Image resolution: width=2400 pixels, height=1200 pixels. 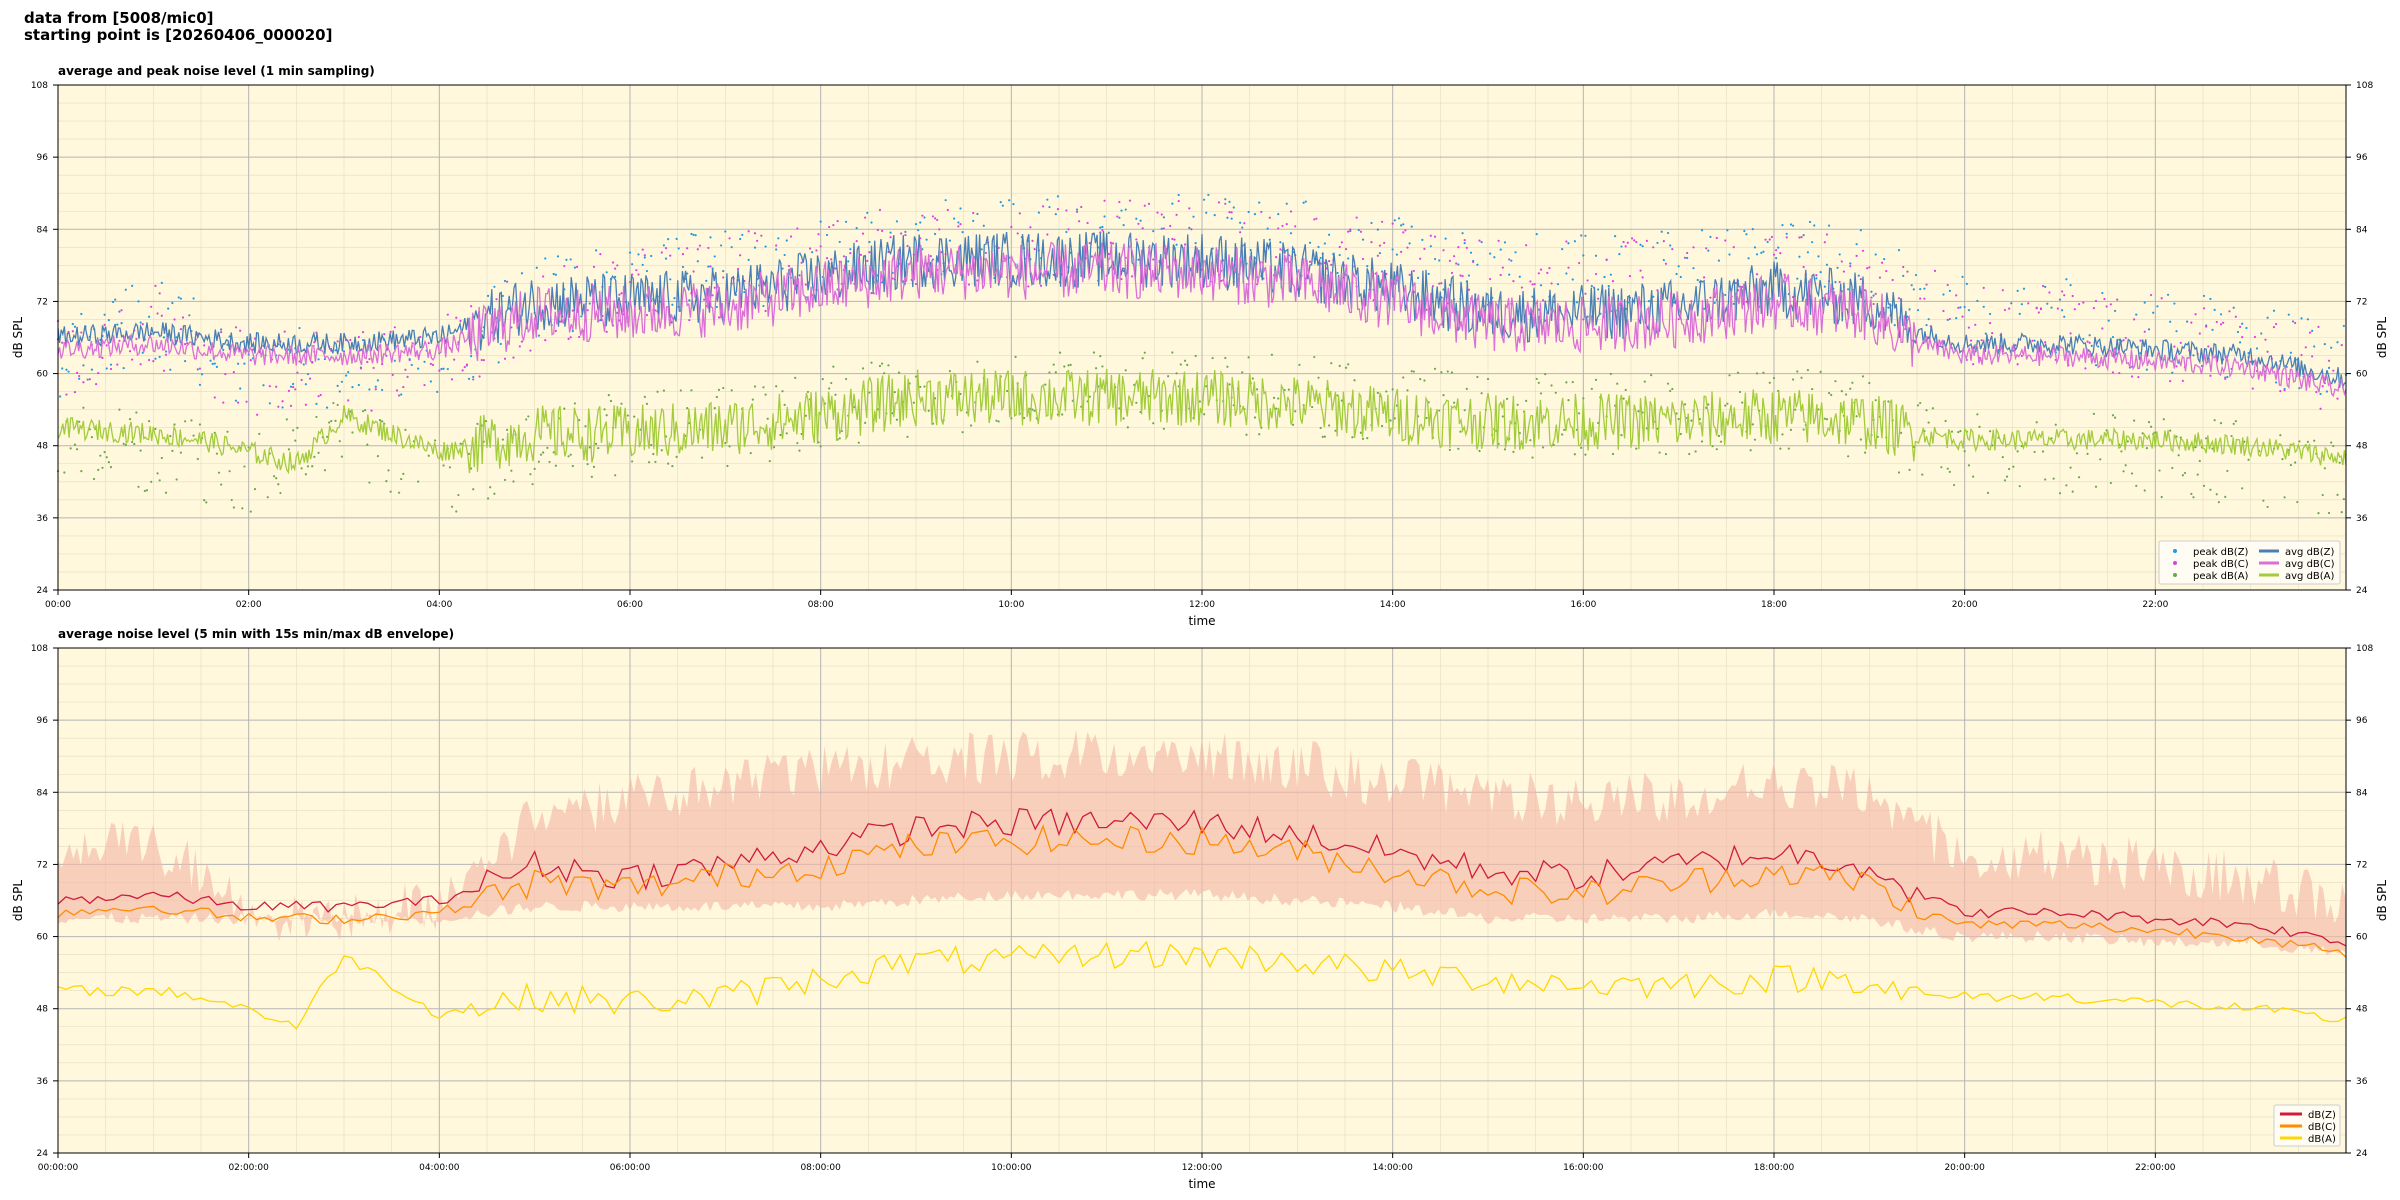 I want to click on legend-entry: avg dB(A), so click(x=2310, y=576).